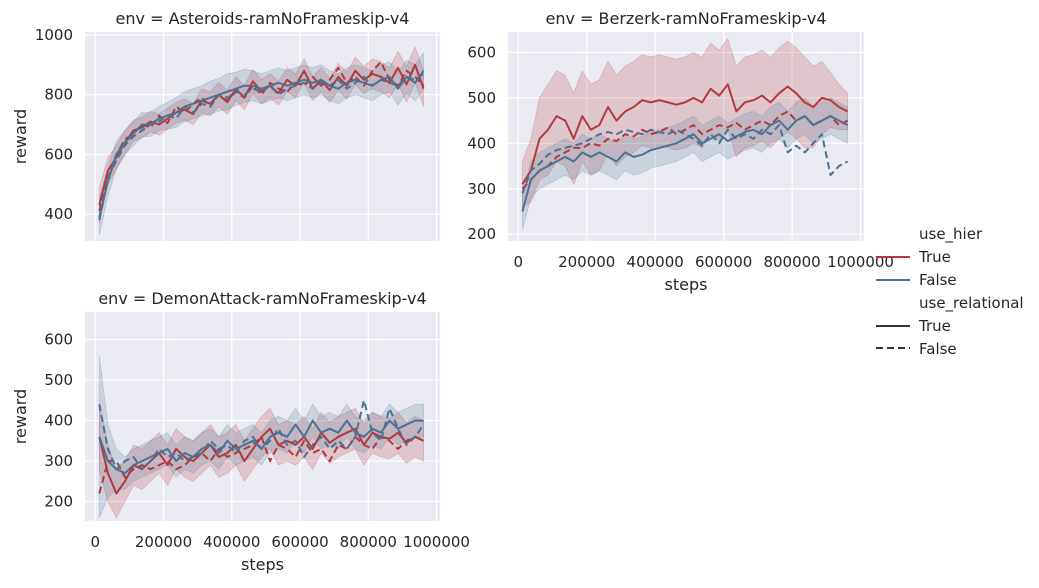  Describe the element at coordinates (934, 326) in the screenshot. I see `legend-label-rel-true: True` at that location.